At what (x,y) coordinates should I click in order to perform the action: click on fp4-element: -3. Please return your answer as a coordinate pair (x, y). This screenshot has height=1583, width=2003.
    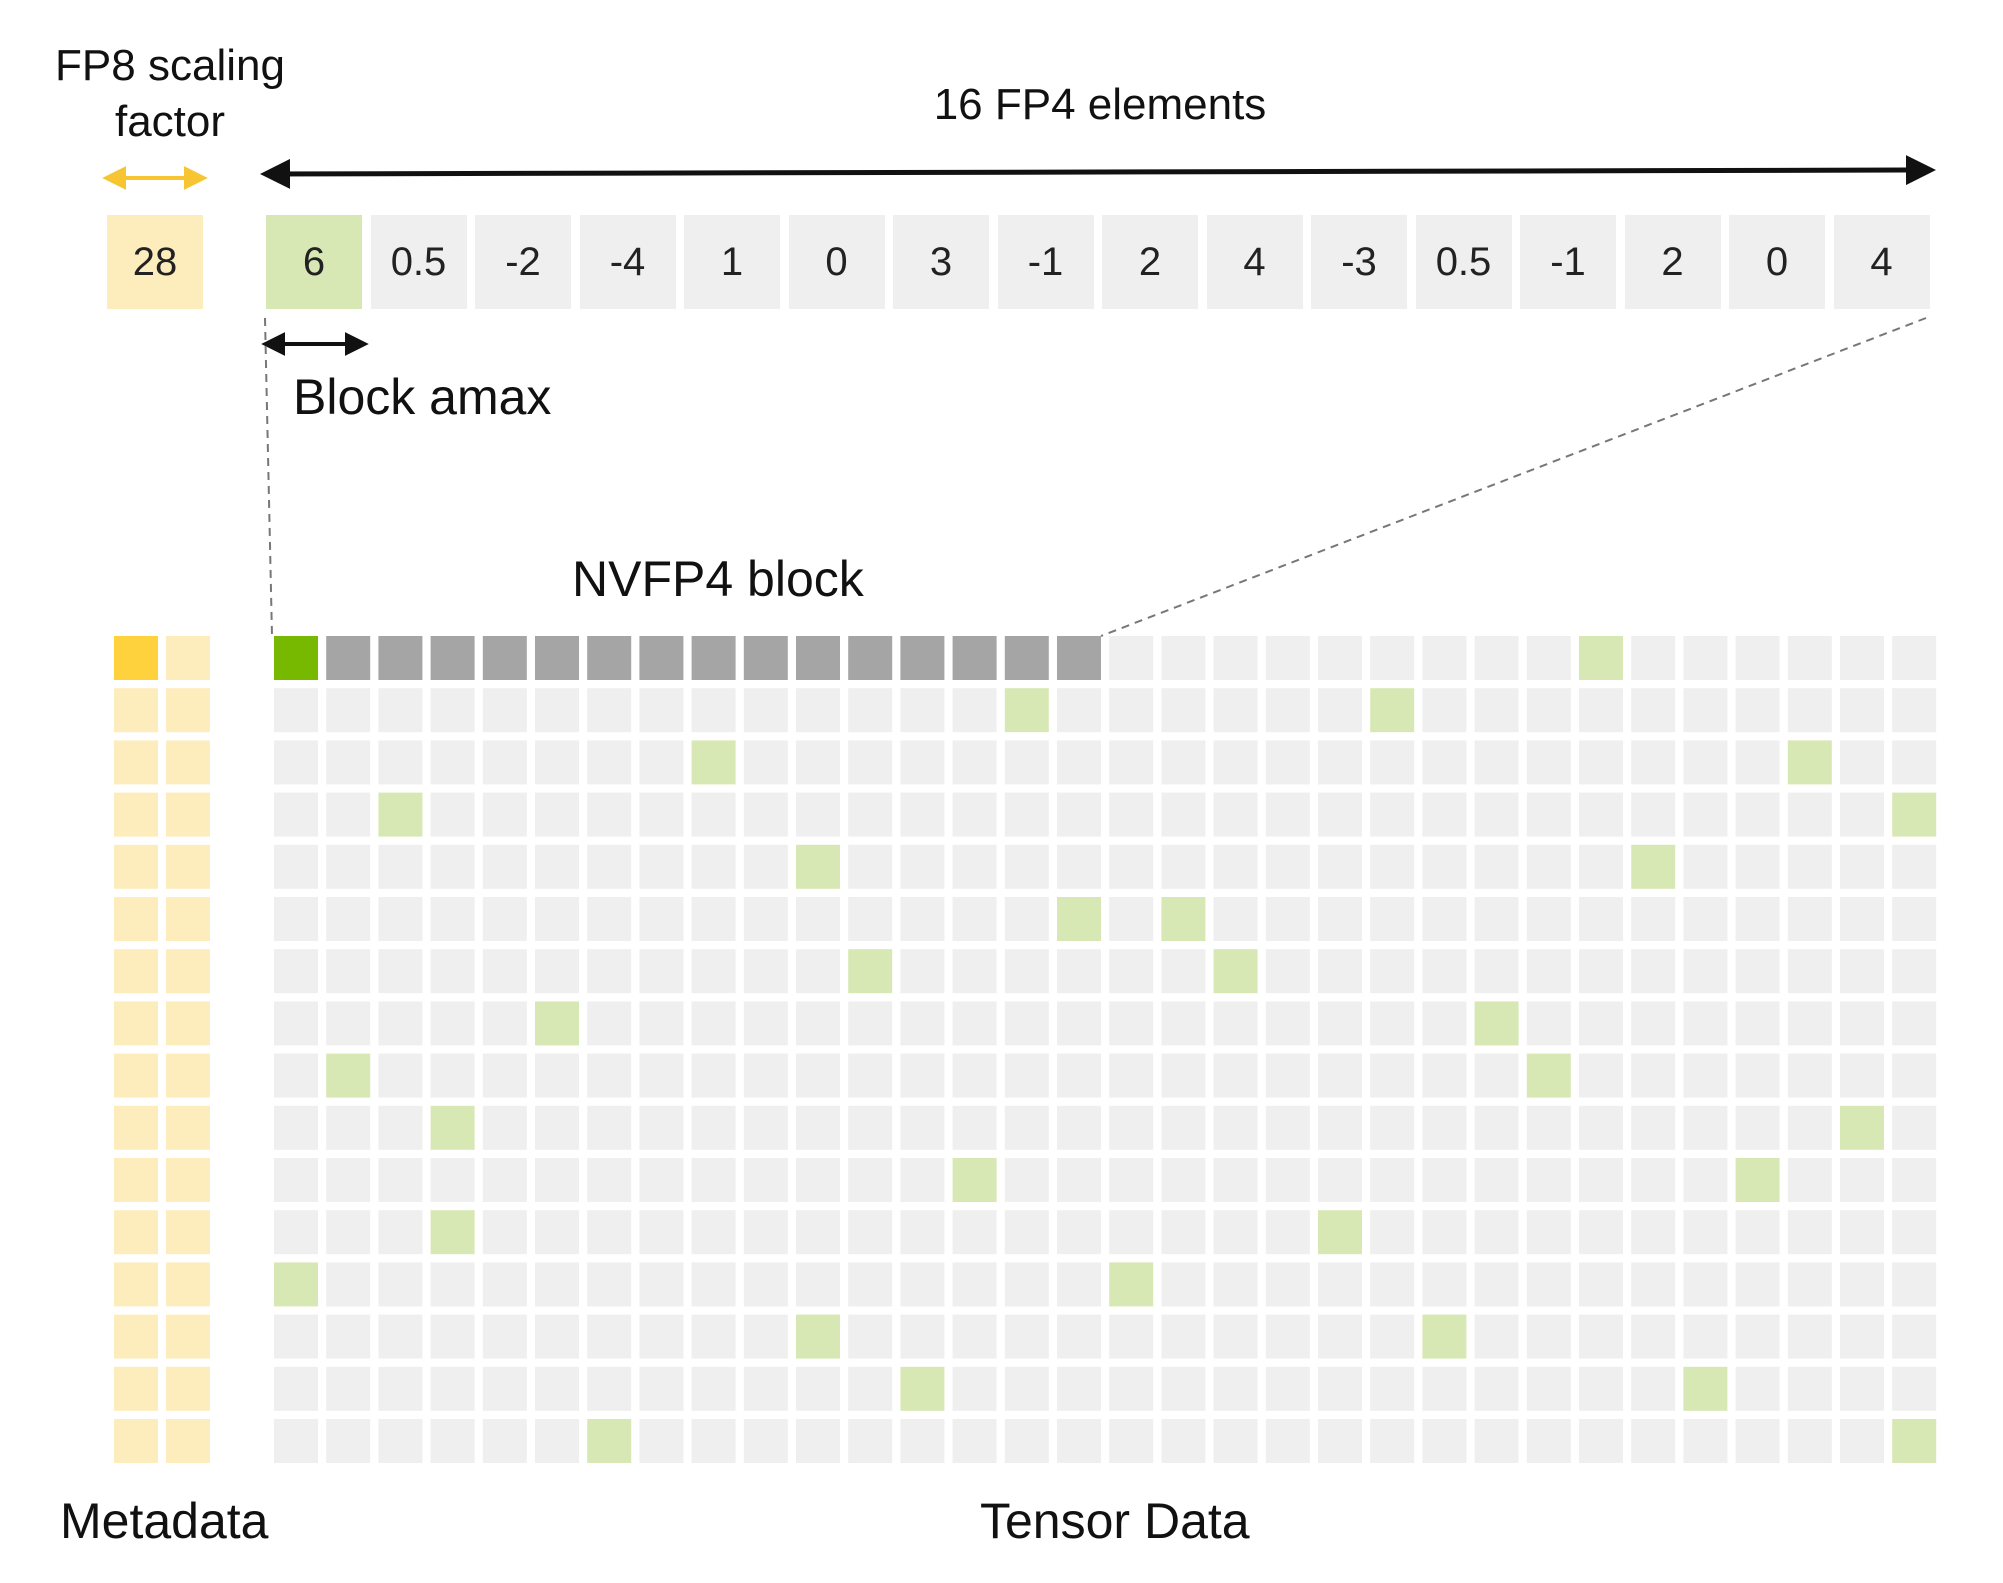
    Looking at the image, I should click on (1359, 262).